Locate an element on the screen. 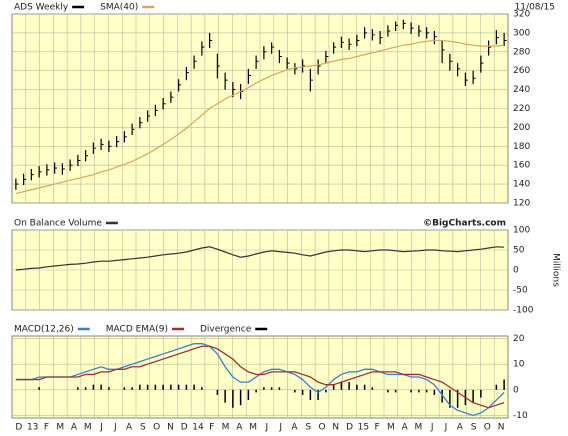  legend-label: ADS Weekly is located at coordinates (41, 8).